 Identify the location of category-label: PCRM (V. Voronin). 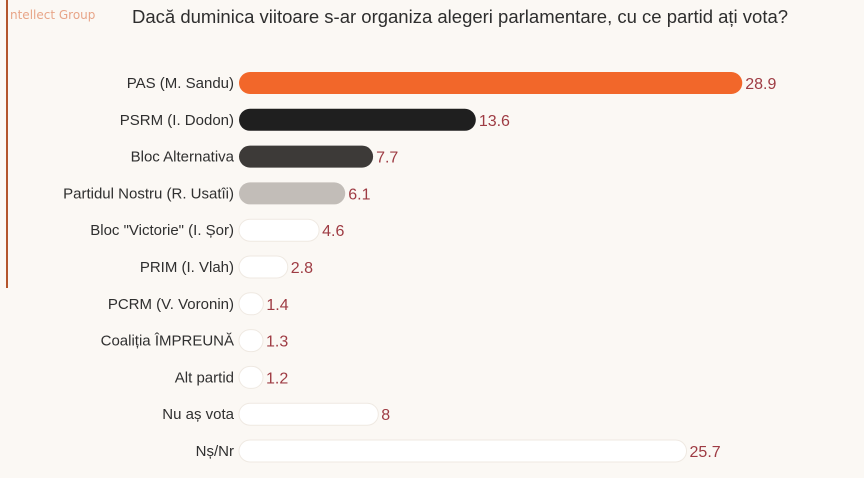
(171, 304).